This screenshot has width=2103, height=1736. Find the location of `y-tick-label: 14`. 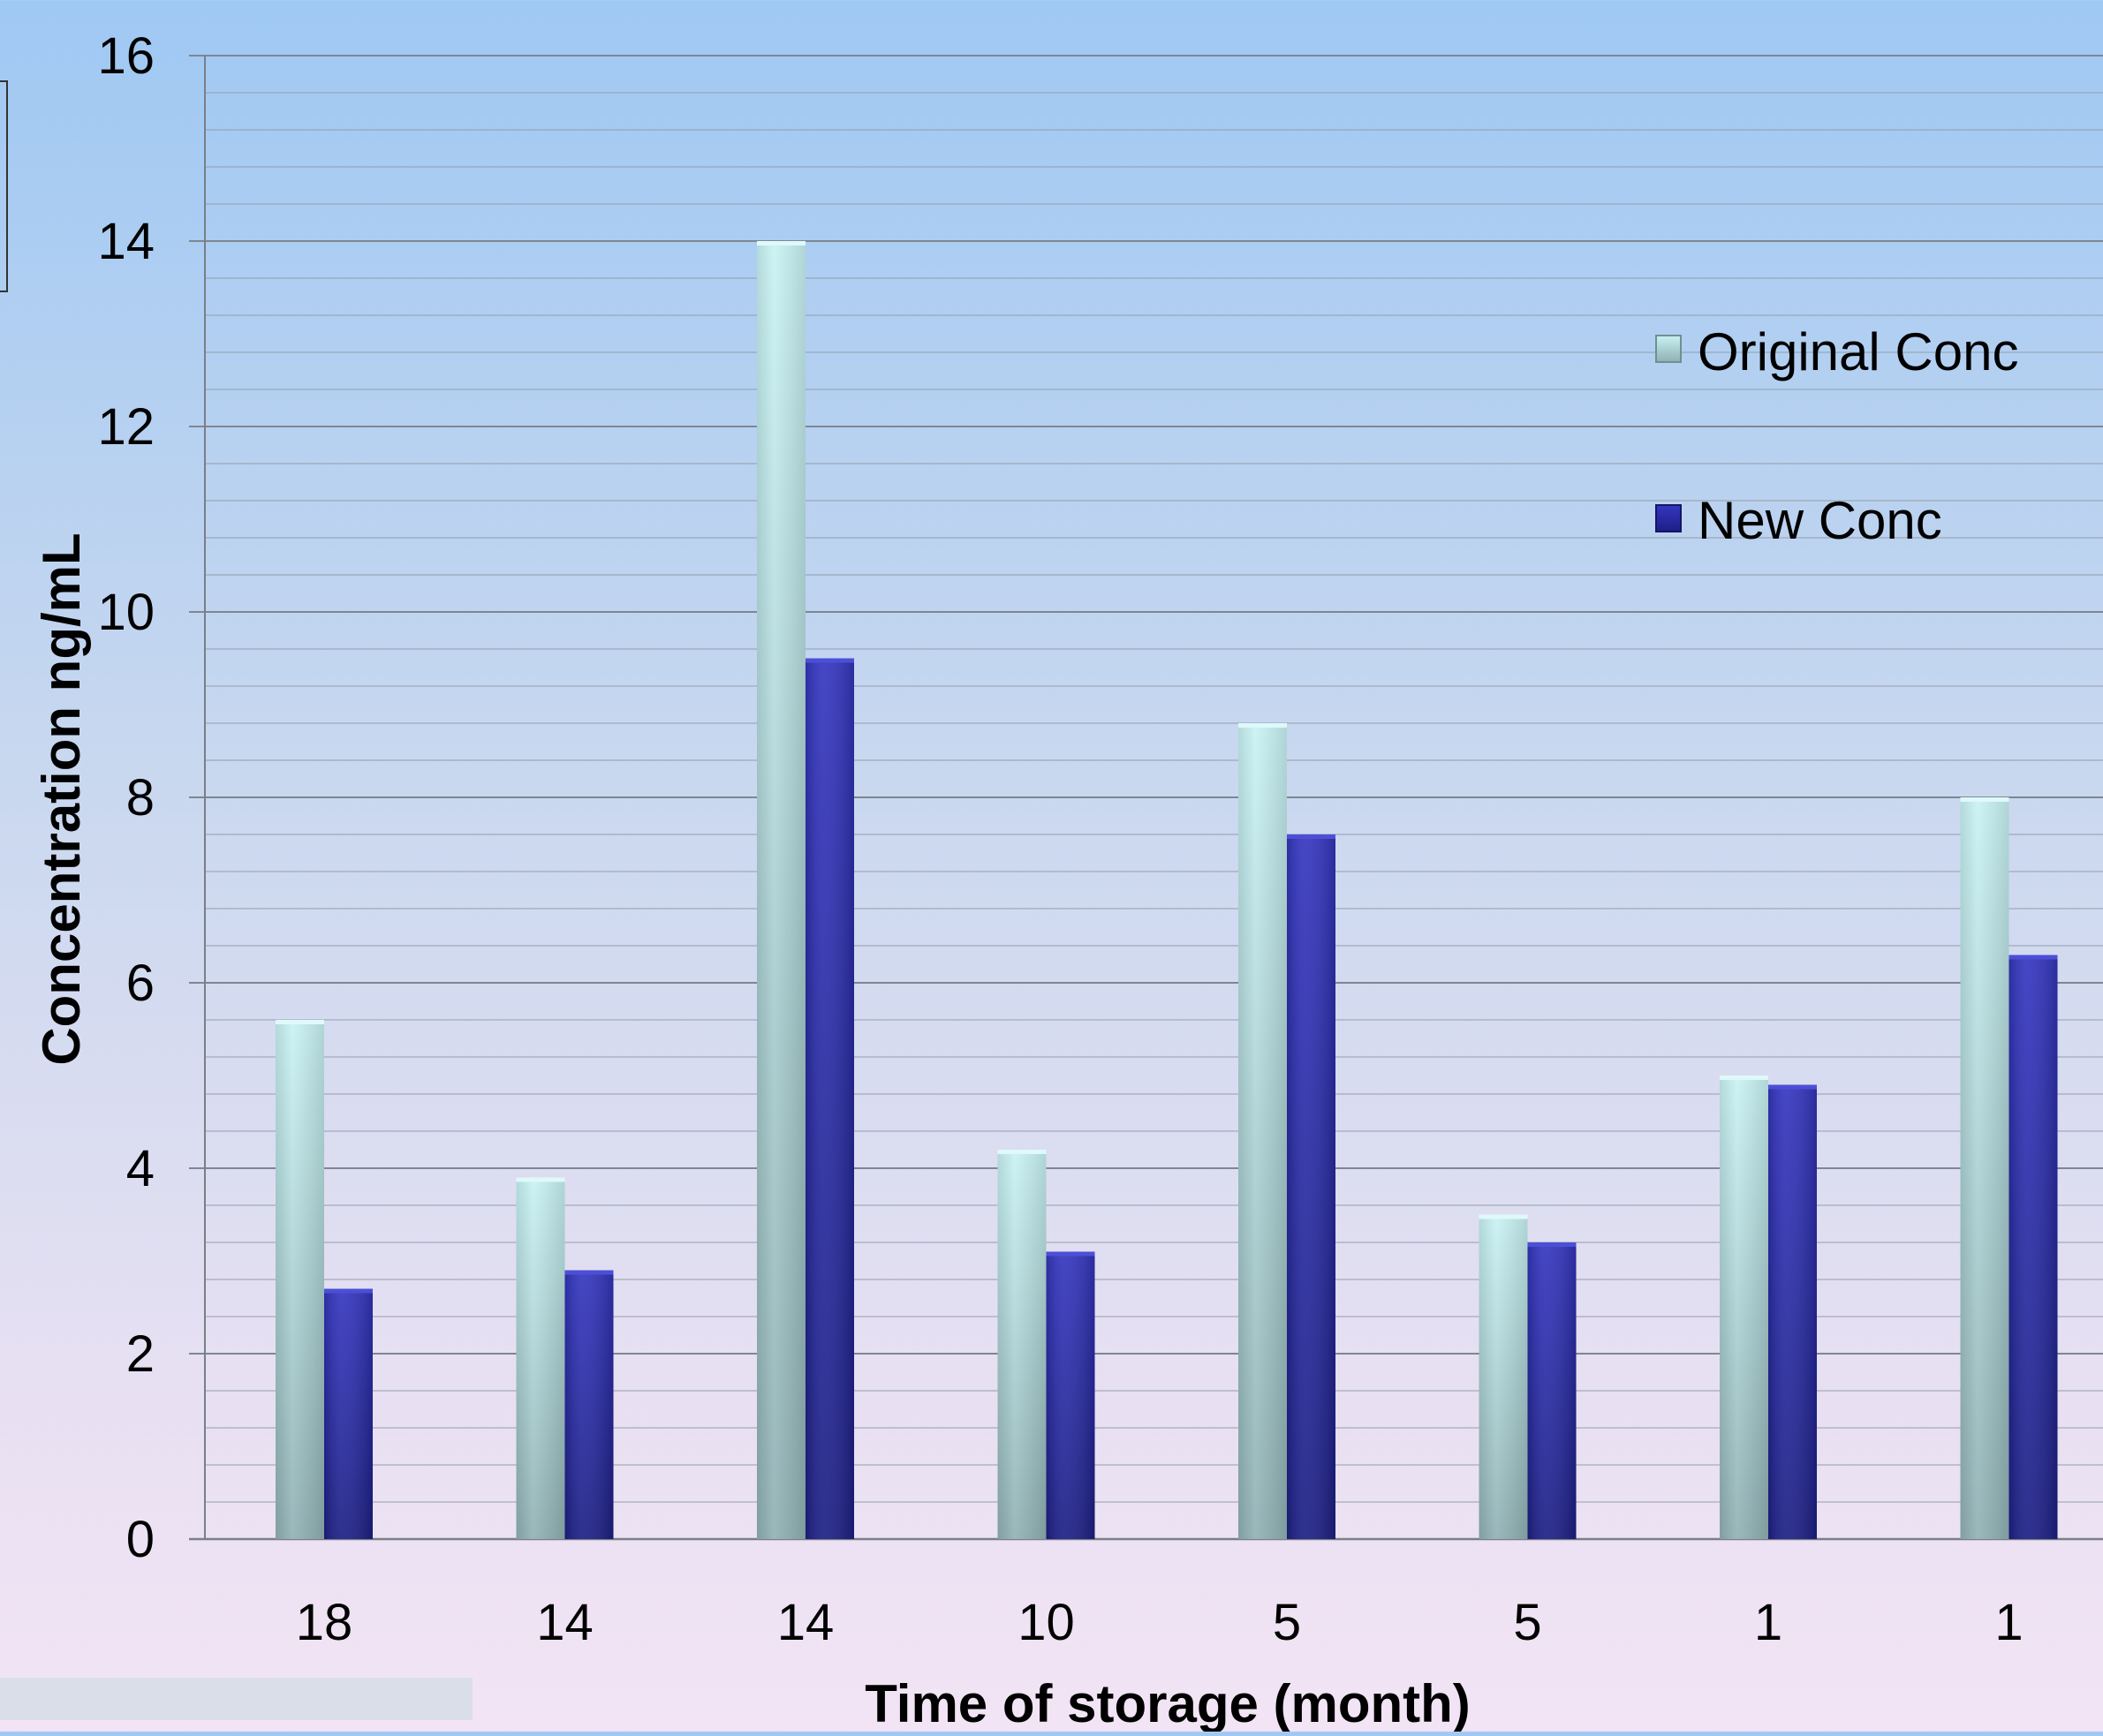

y-tick-label: 14 is located at coordinates (126, 242).